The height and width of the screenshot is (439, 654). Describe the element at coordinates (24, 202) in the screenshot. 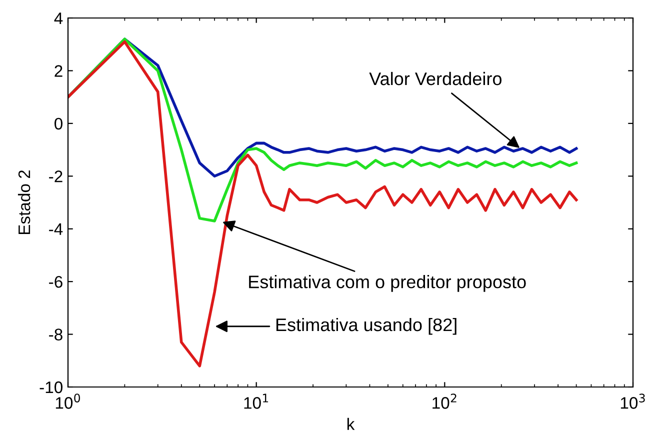

I see `y-axis-title: Estado 2` at that location.